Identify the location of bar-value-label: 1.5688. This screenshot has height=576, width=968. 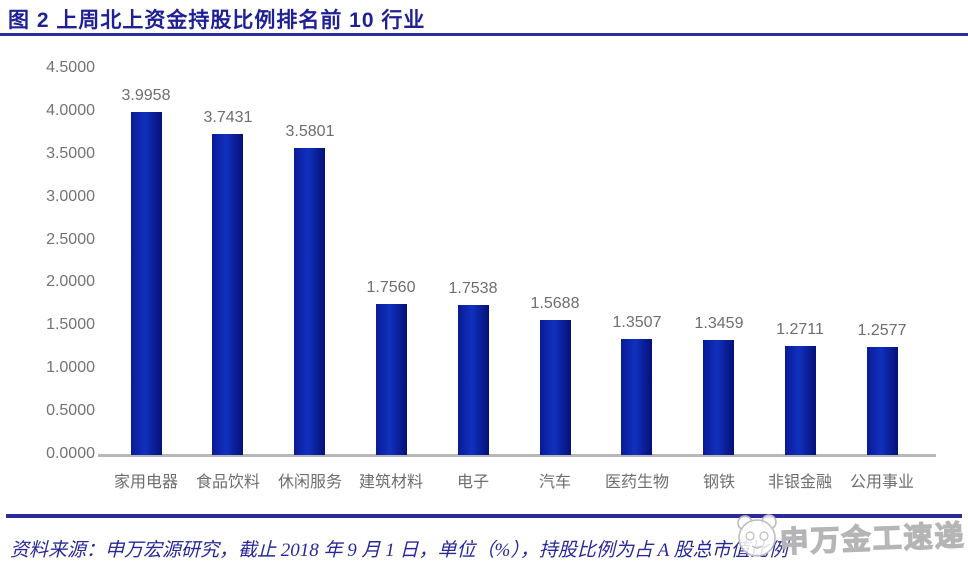
(555, 303).